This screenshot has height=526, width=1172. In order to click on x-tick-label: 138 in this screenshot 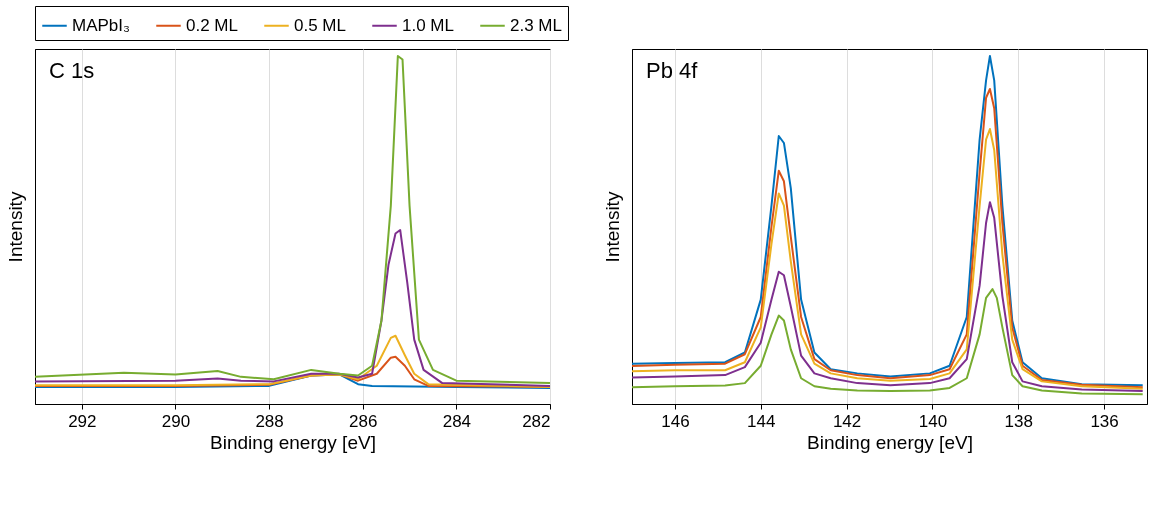, I will do `click(1018, 421)`.